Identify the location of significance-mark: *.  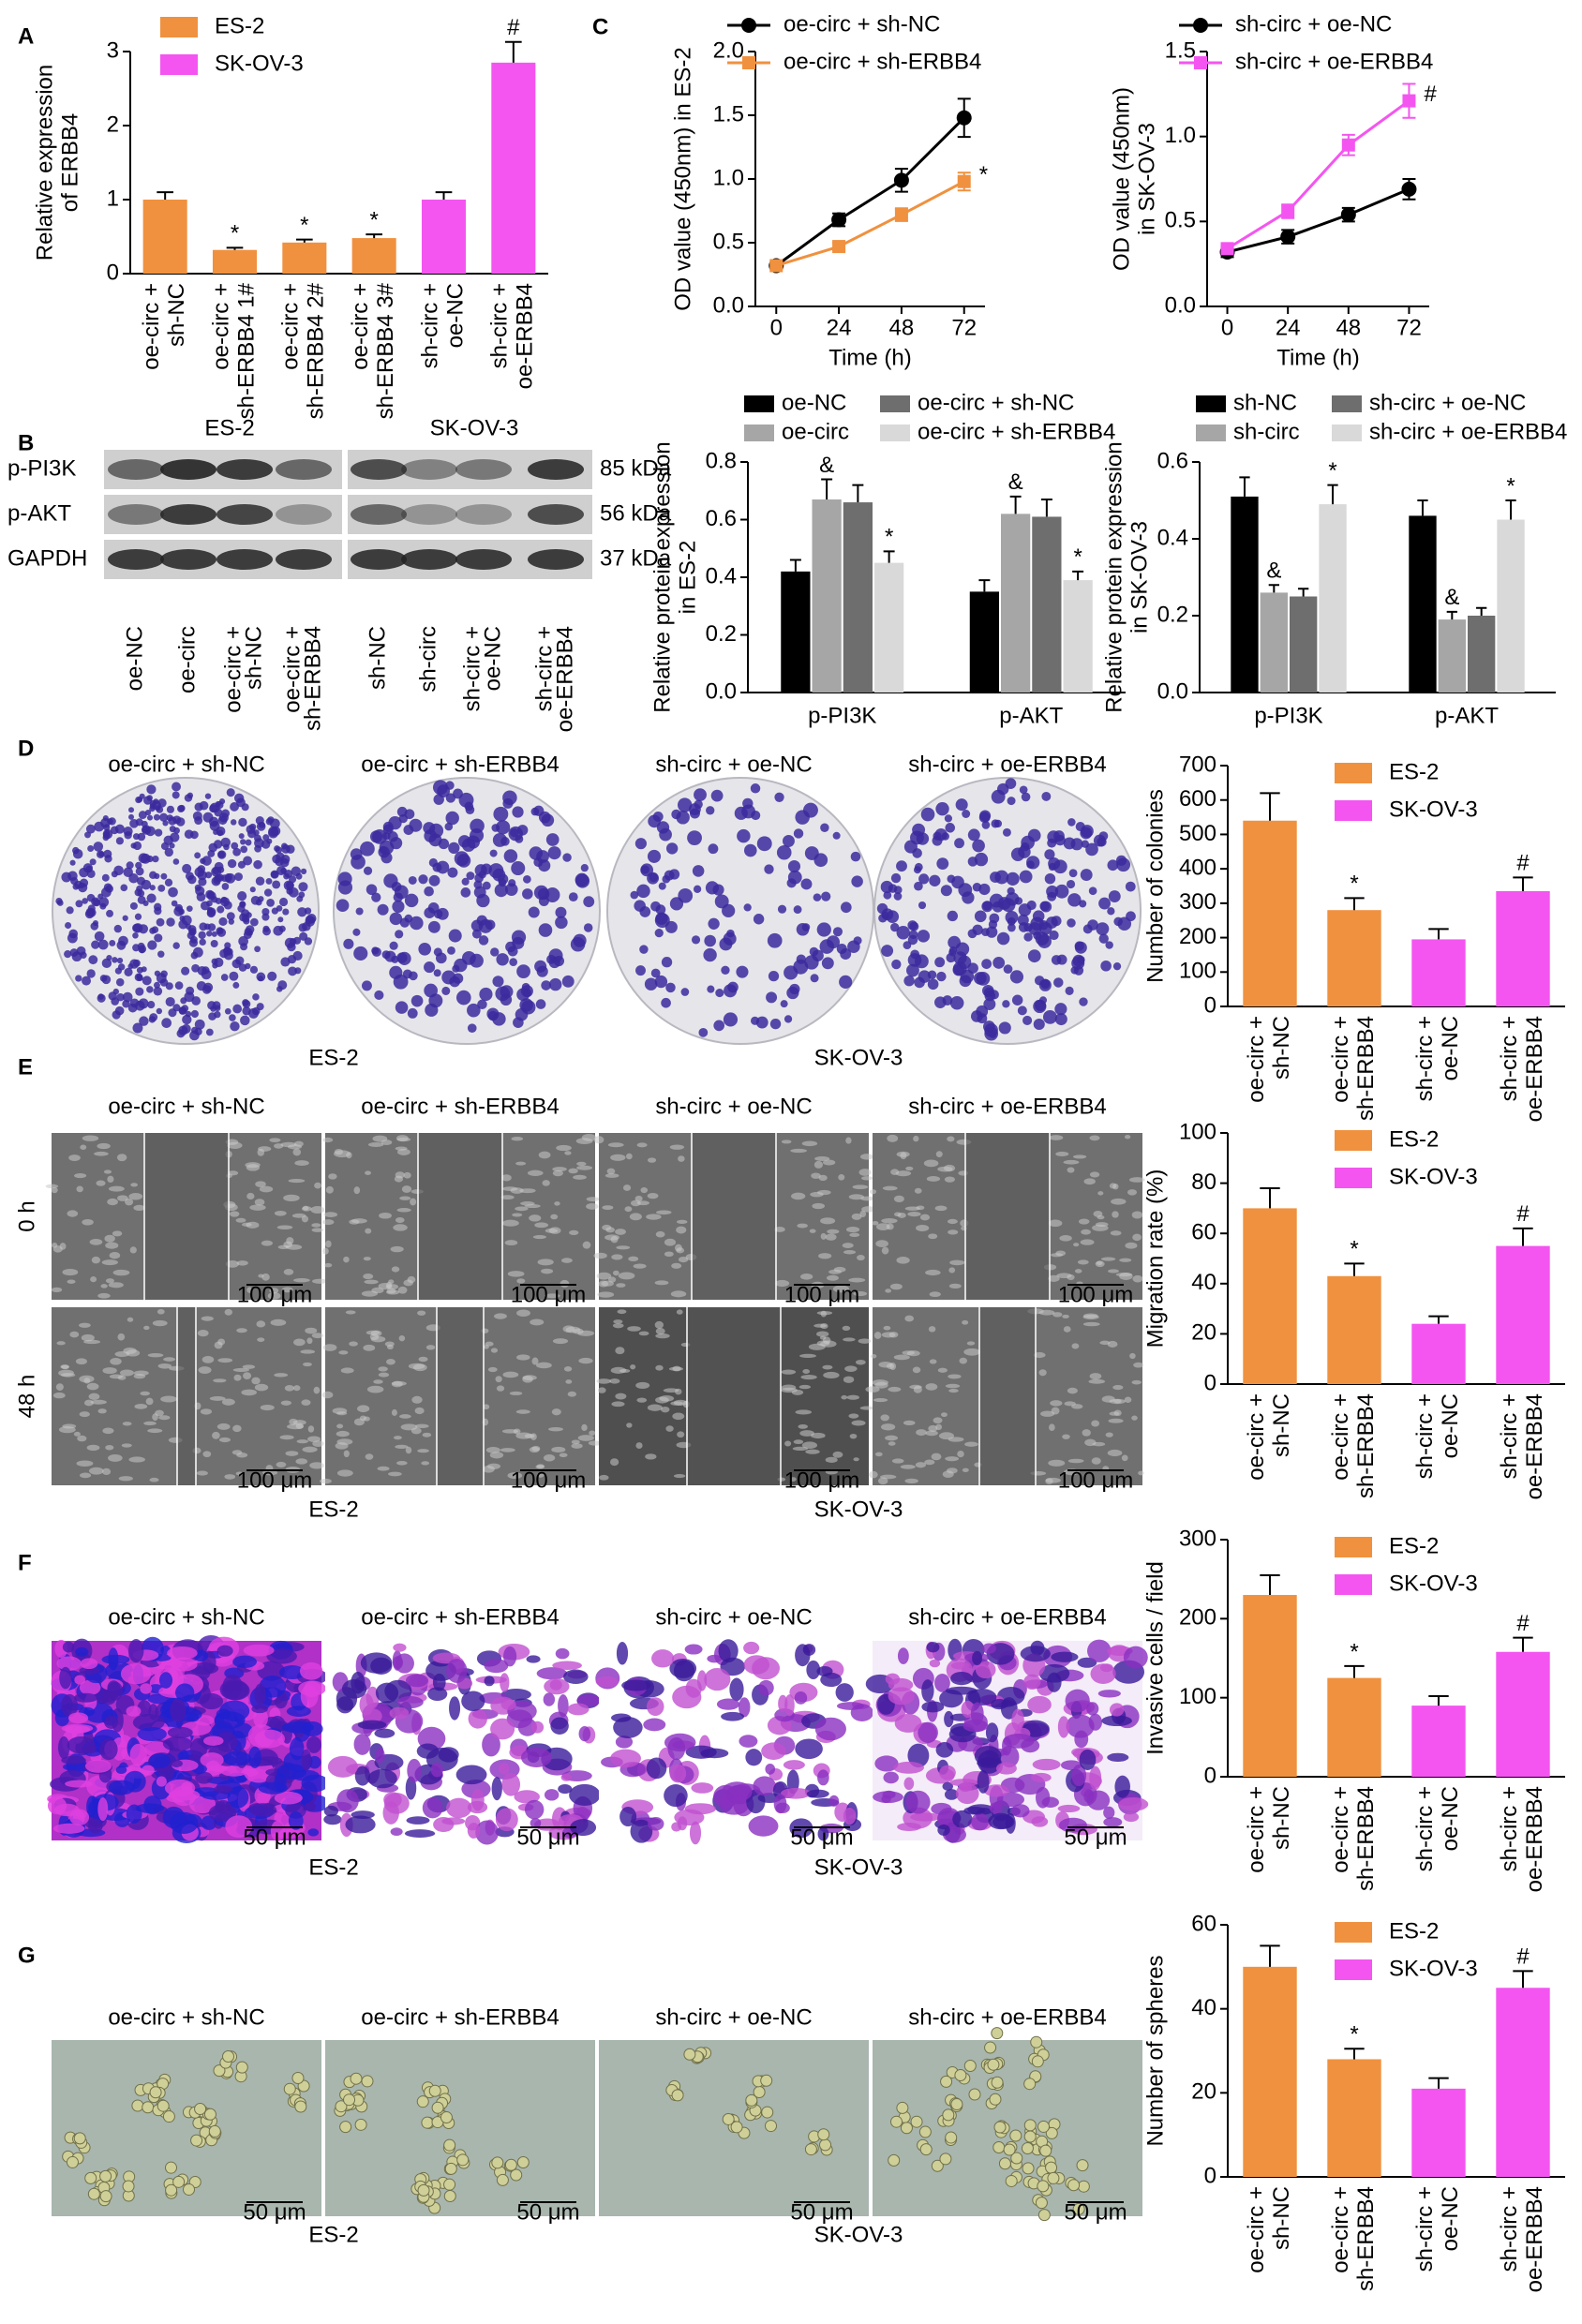
(1354, 2035).